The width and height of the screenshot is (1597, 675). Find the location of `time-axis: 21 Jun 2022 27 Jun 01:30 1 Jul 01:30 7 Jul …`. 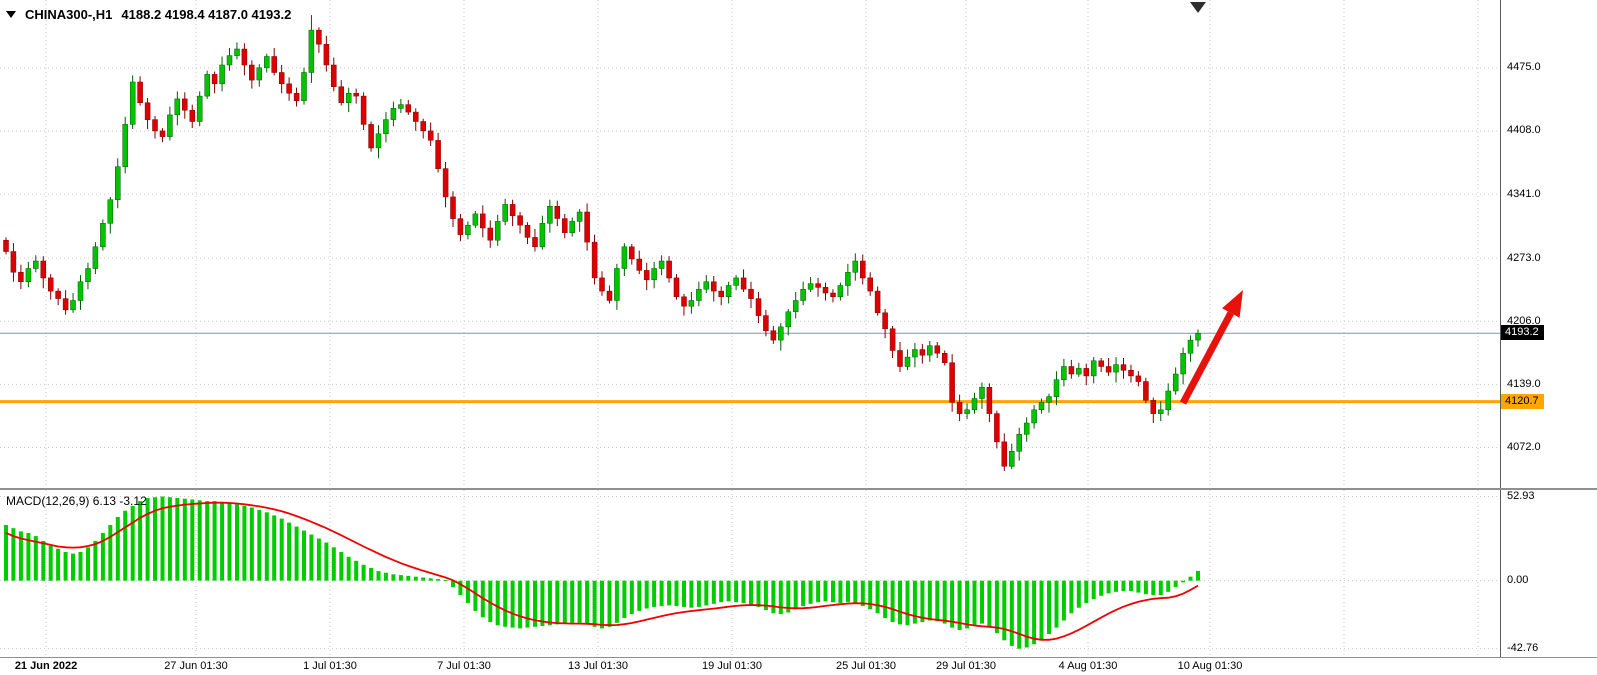

time-axis: 21 Jun 2022 27 Jun 01:30 1 Jul 01:30 7 Jul … is located at coordinates (798, 666).